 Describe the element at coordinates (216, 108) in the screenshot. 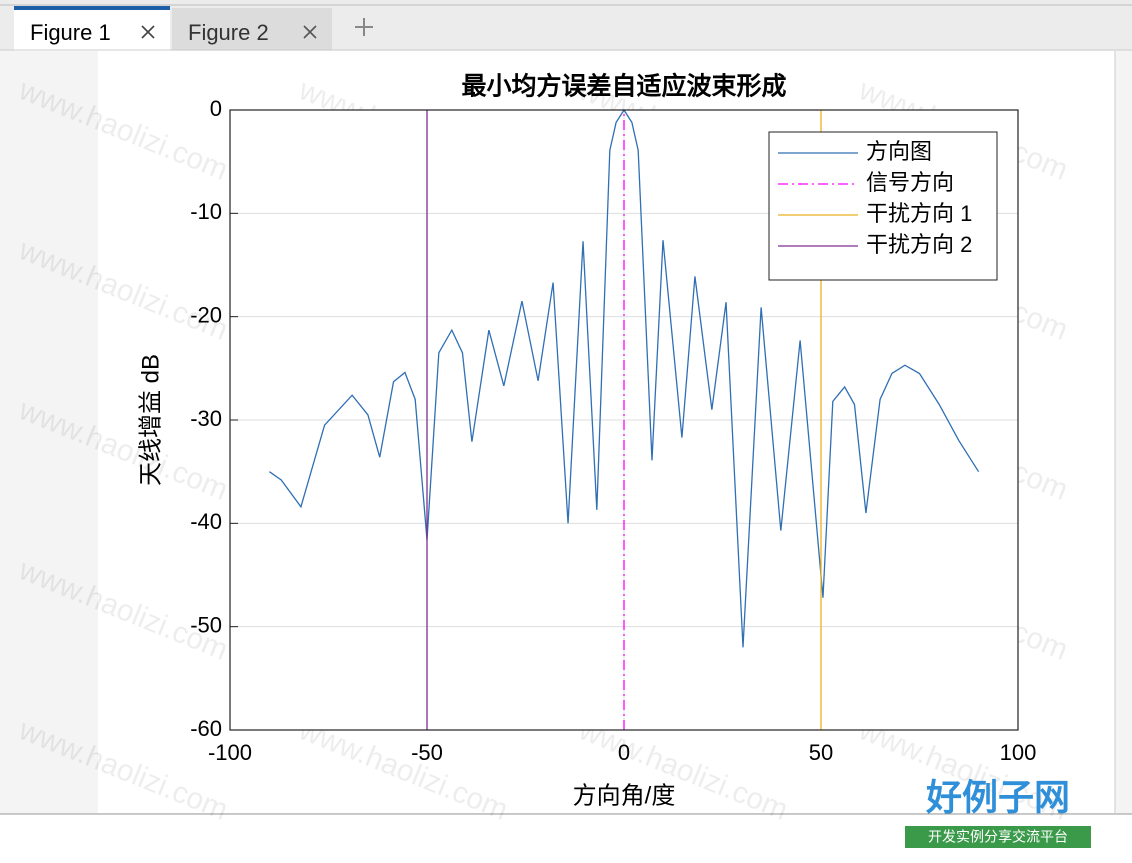

I see `y-tick-label: 0` at that location.